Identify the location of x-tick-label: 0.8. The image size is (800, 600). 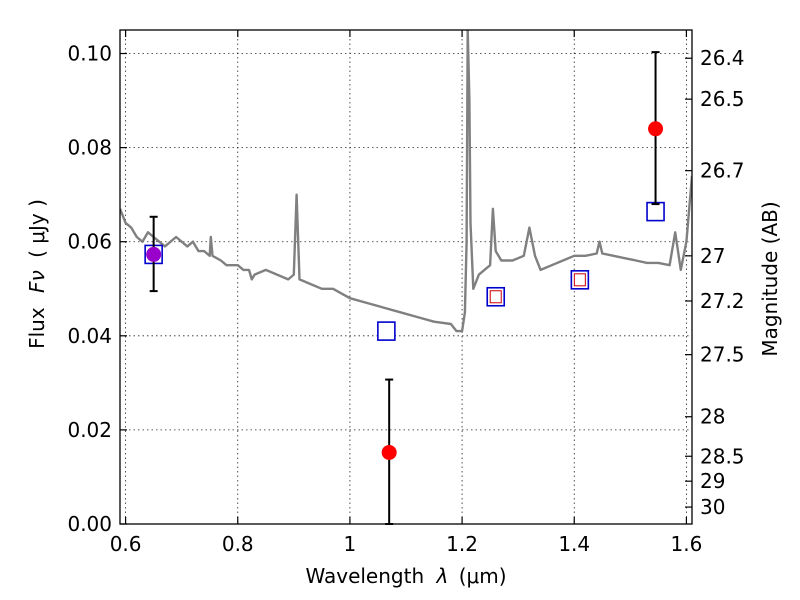
(238, 544).